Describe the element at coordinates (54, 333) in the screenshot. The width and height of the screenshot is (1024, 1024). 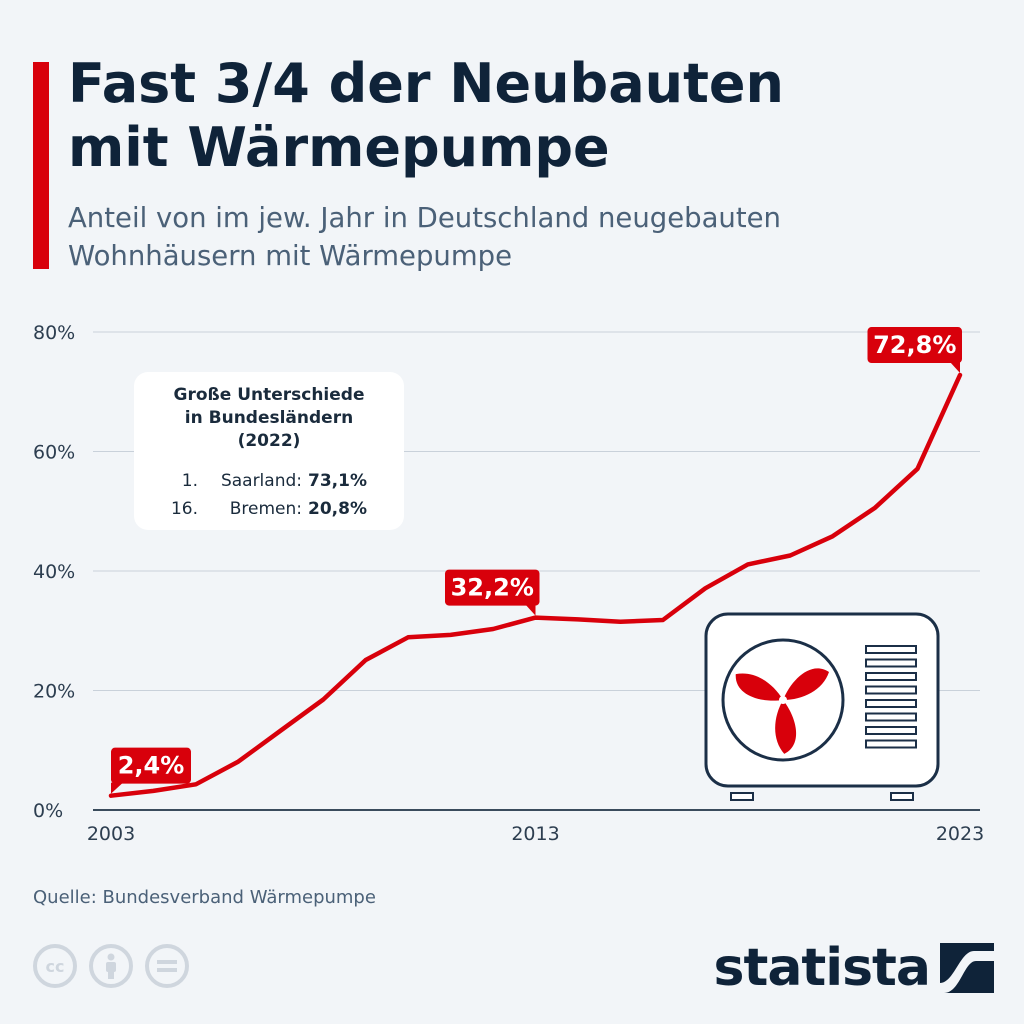
I see `y-tick-label: 80%` at that location.